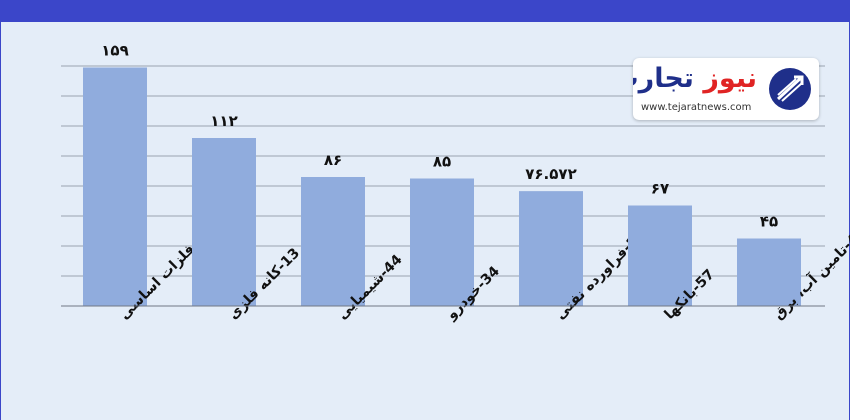 This screenshot has height=420, width=850. Describe the element at coordinates (550, 174) in the screenshot. I see `data-label: ۷۶.۵۷۲` at that location.